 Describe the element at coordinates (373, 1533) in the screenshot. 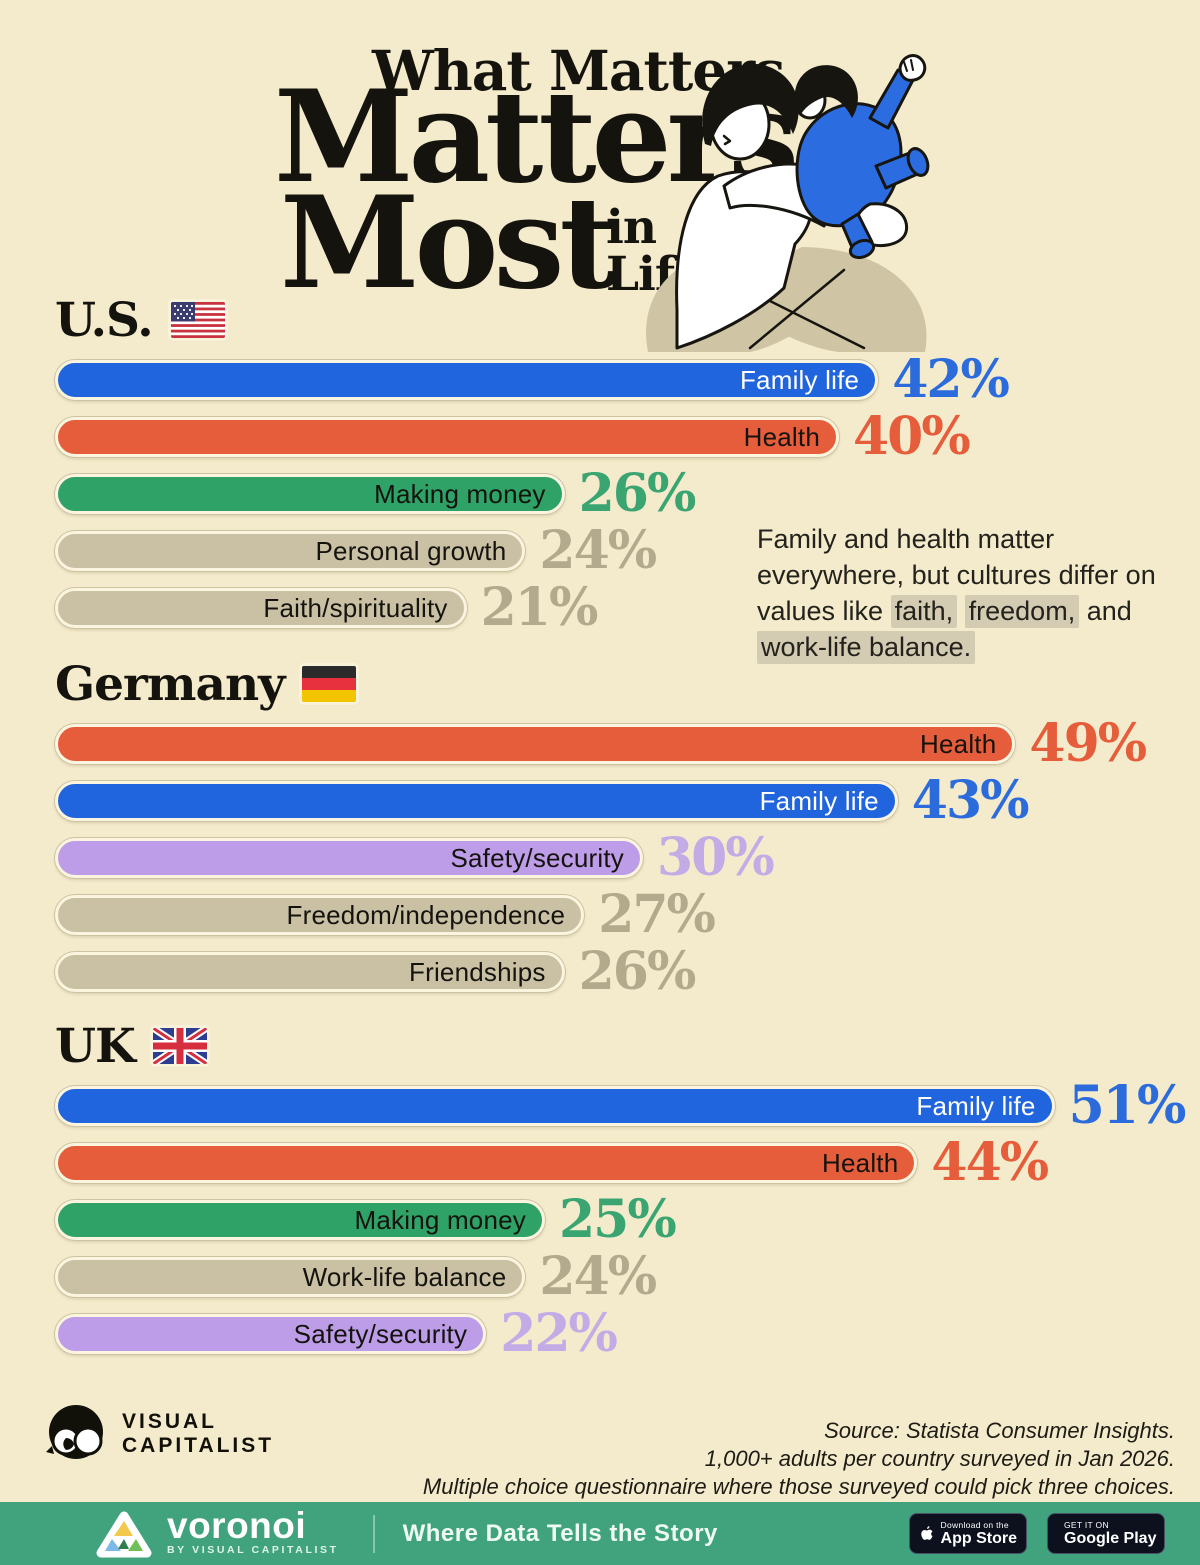

I see `brandbar-divider` at that location.